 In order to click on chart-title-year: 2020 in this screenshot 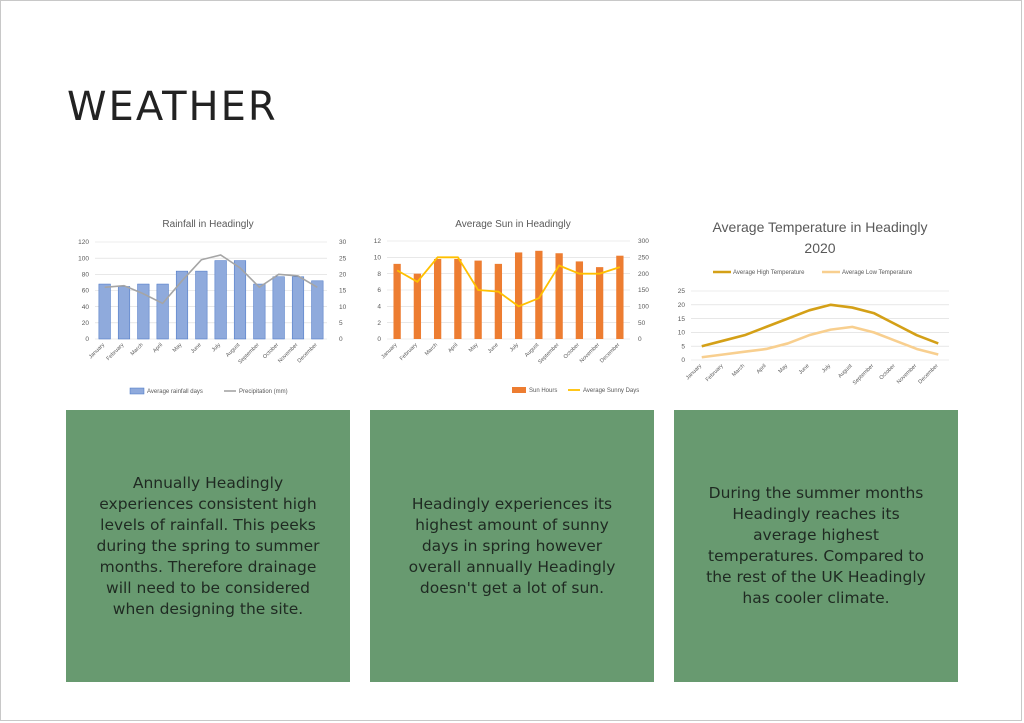, I will do `click(819, 248)`.